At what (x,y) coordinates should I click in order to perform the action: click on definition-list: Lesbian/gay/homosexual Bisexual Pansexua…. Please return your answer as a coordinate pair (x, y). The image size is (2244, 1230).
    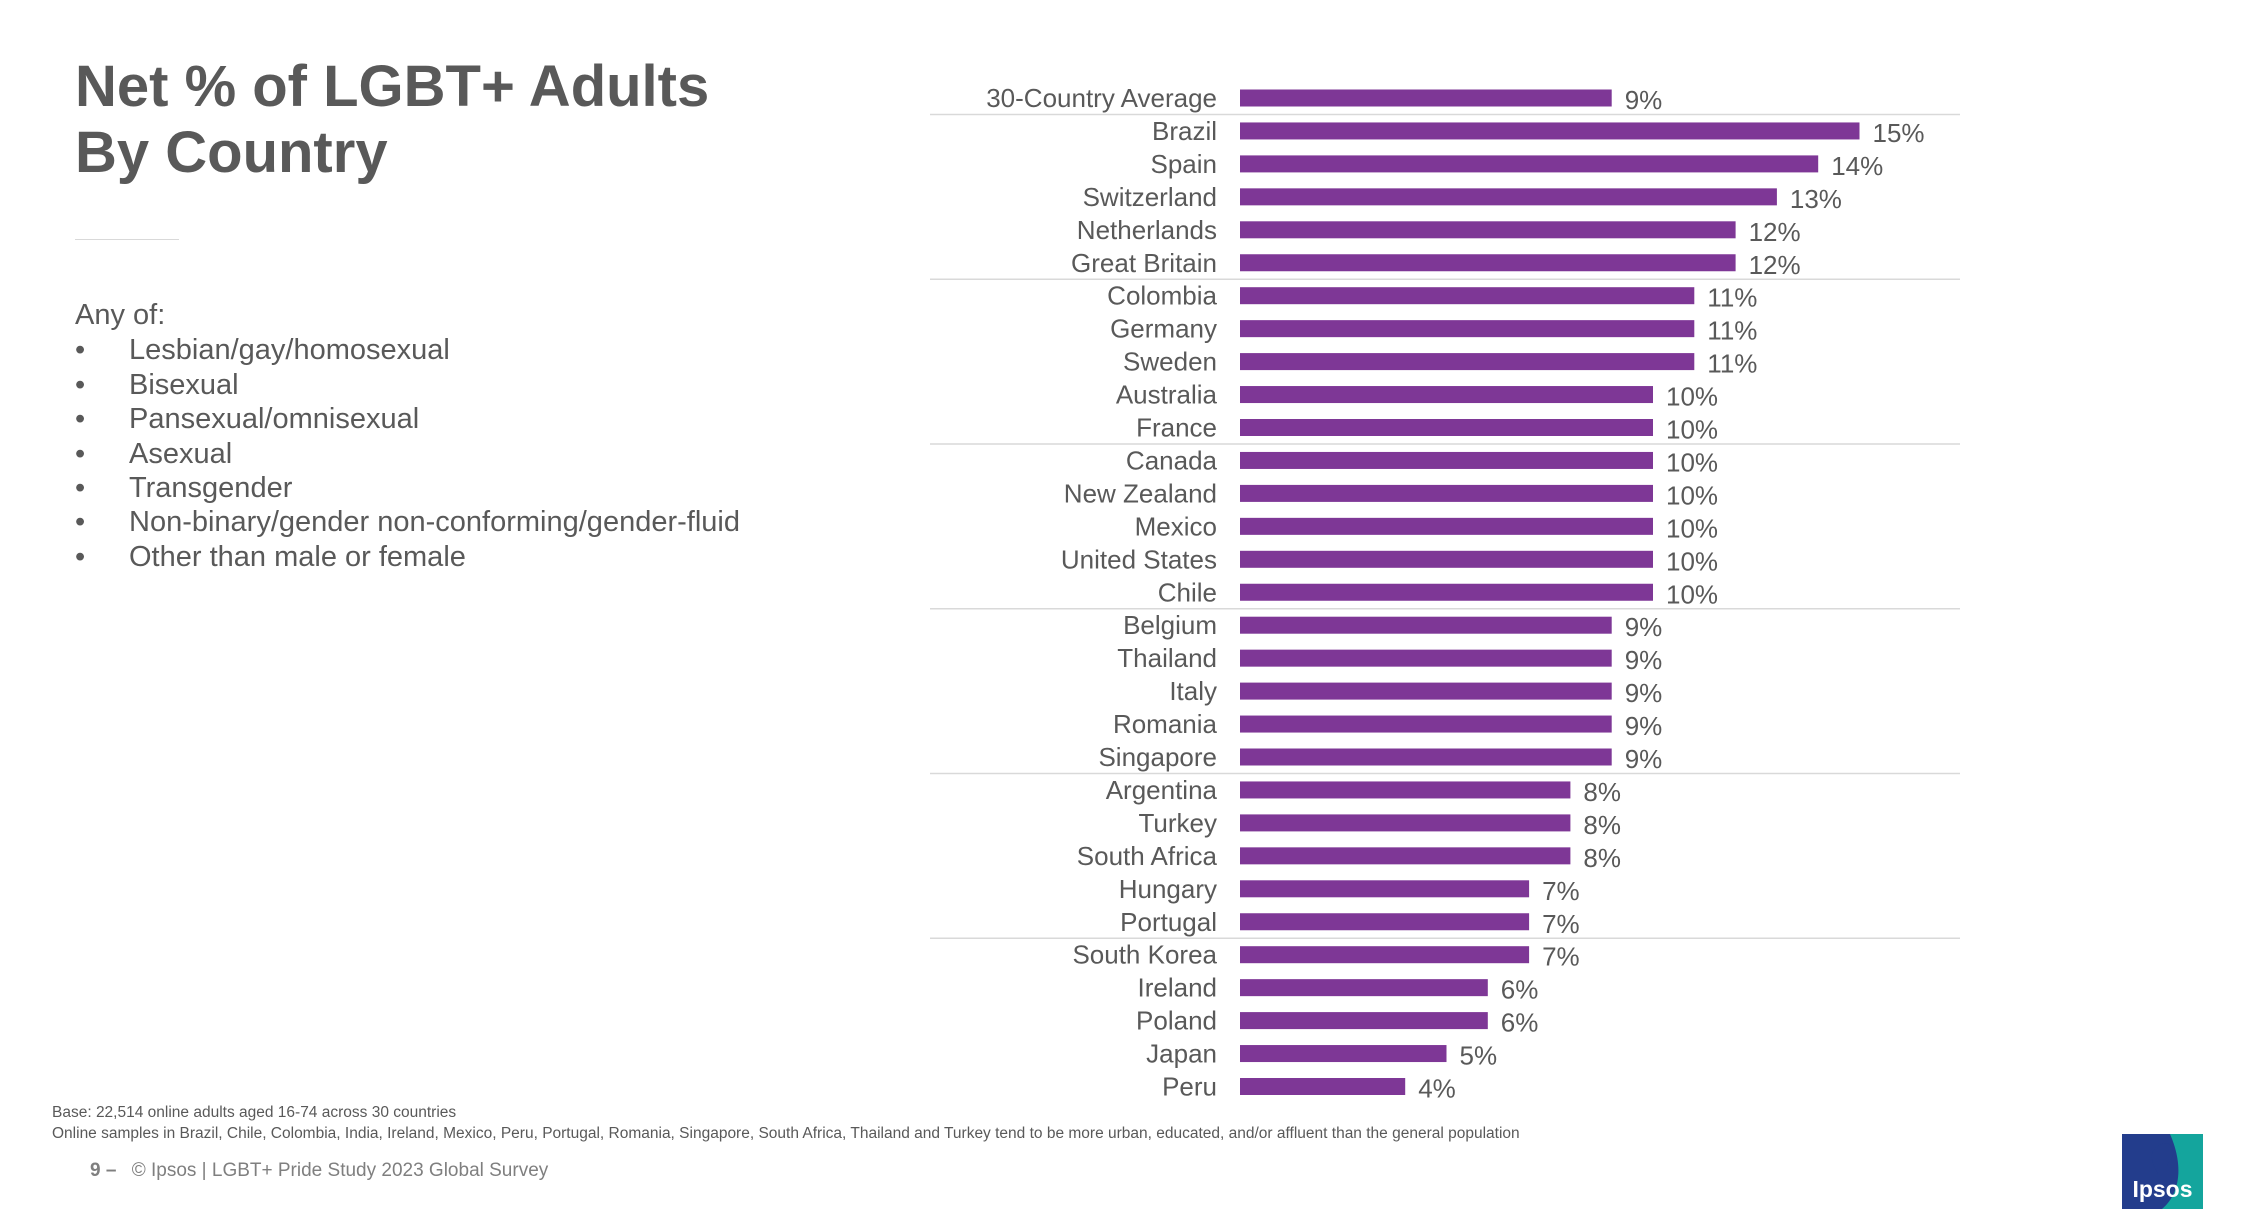
    Looking at the image, I should click on (407, 453).